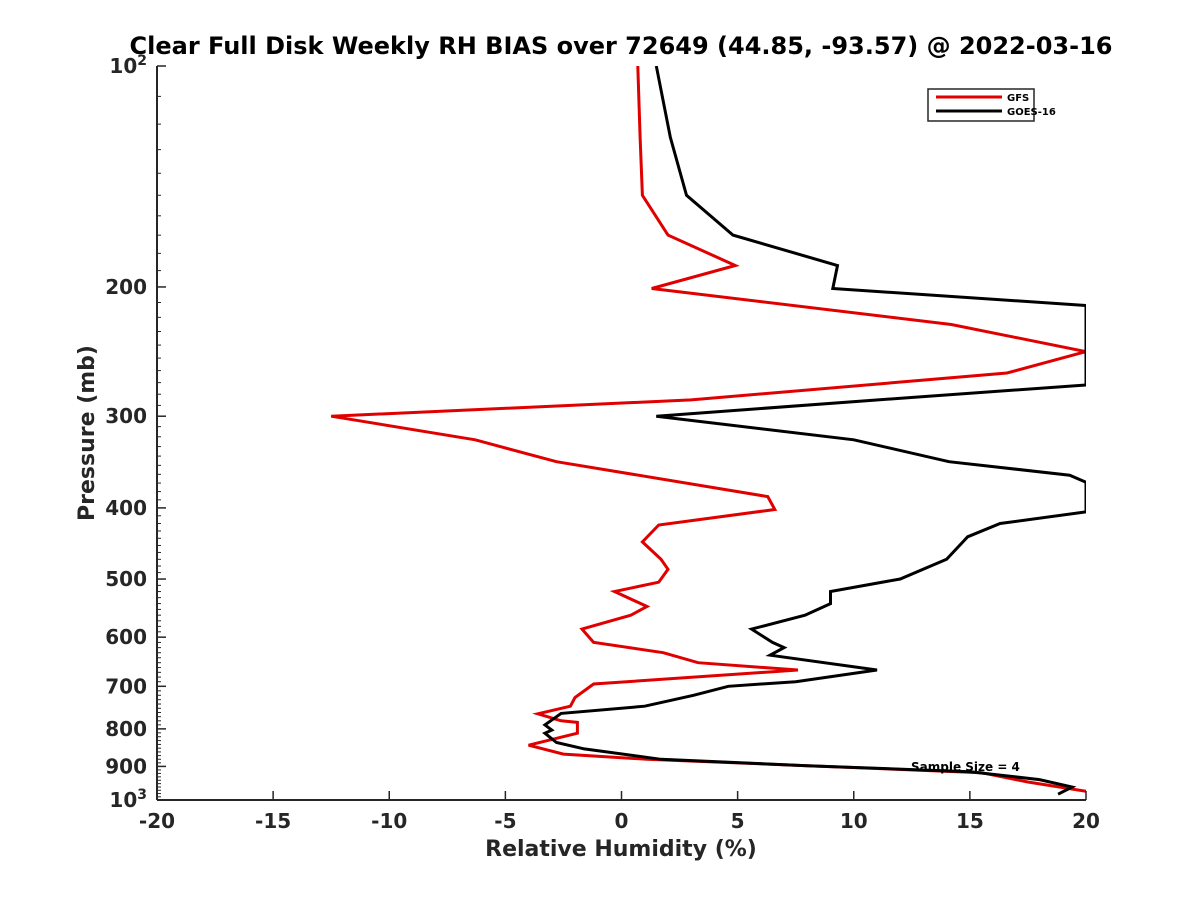  What do you see at coordinates (965, 767) in the screenshot?
I see `sample-size-annotation: Sample Size = 4` at bounding box center [965, 767].